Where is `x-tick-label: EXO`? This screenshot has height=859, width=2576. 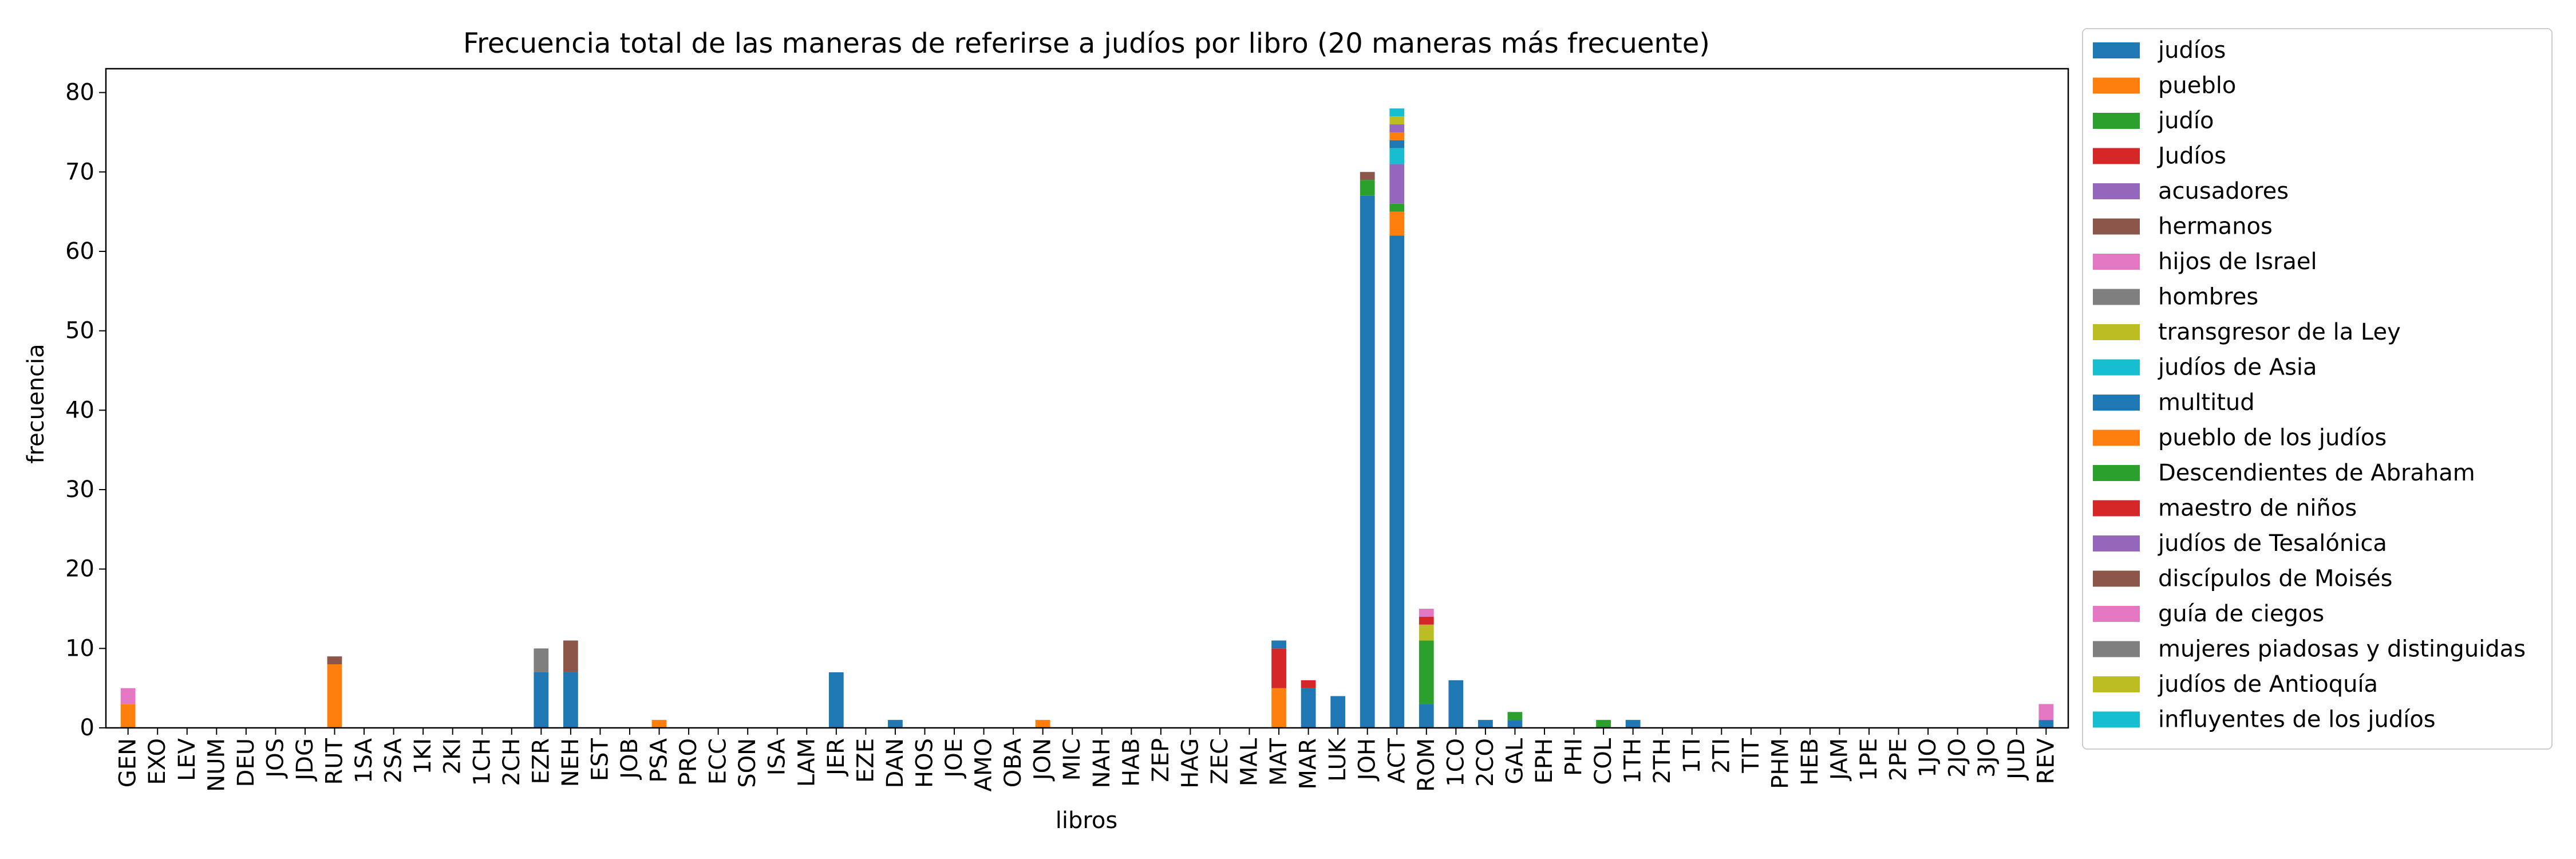 x-tick-label: EXO is located at coordinates (157, 761).